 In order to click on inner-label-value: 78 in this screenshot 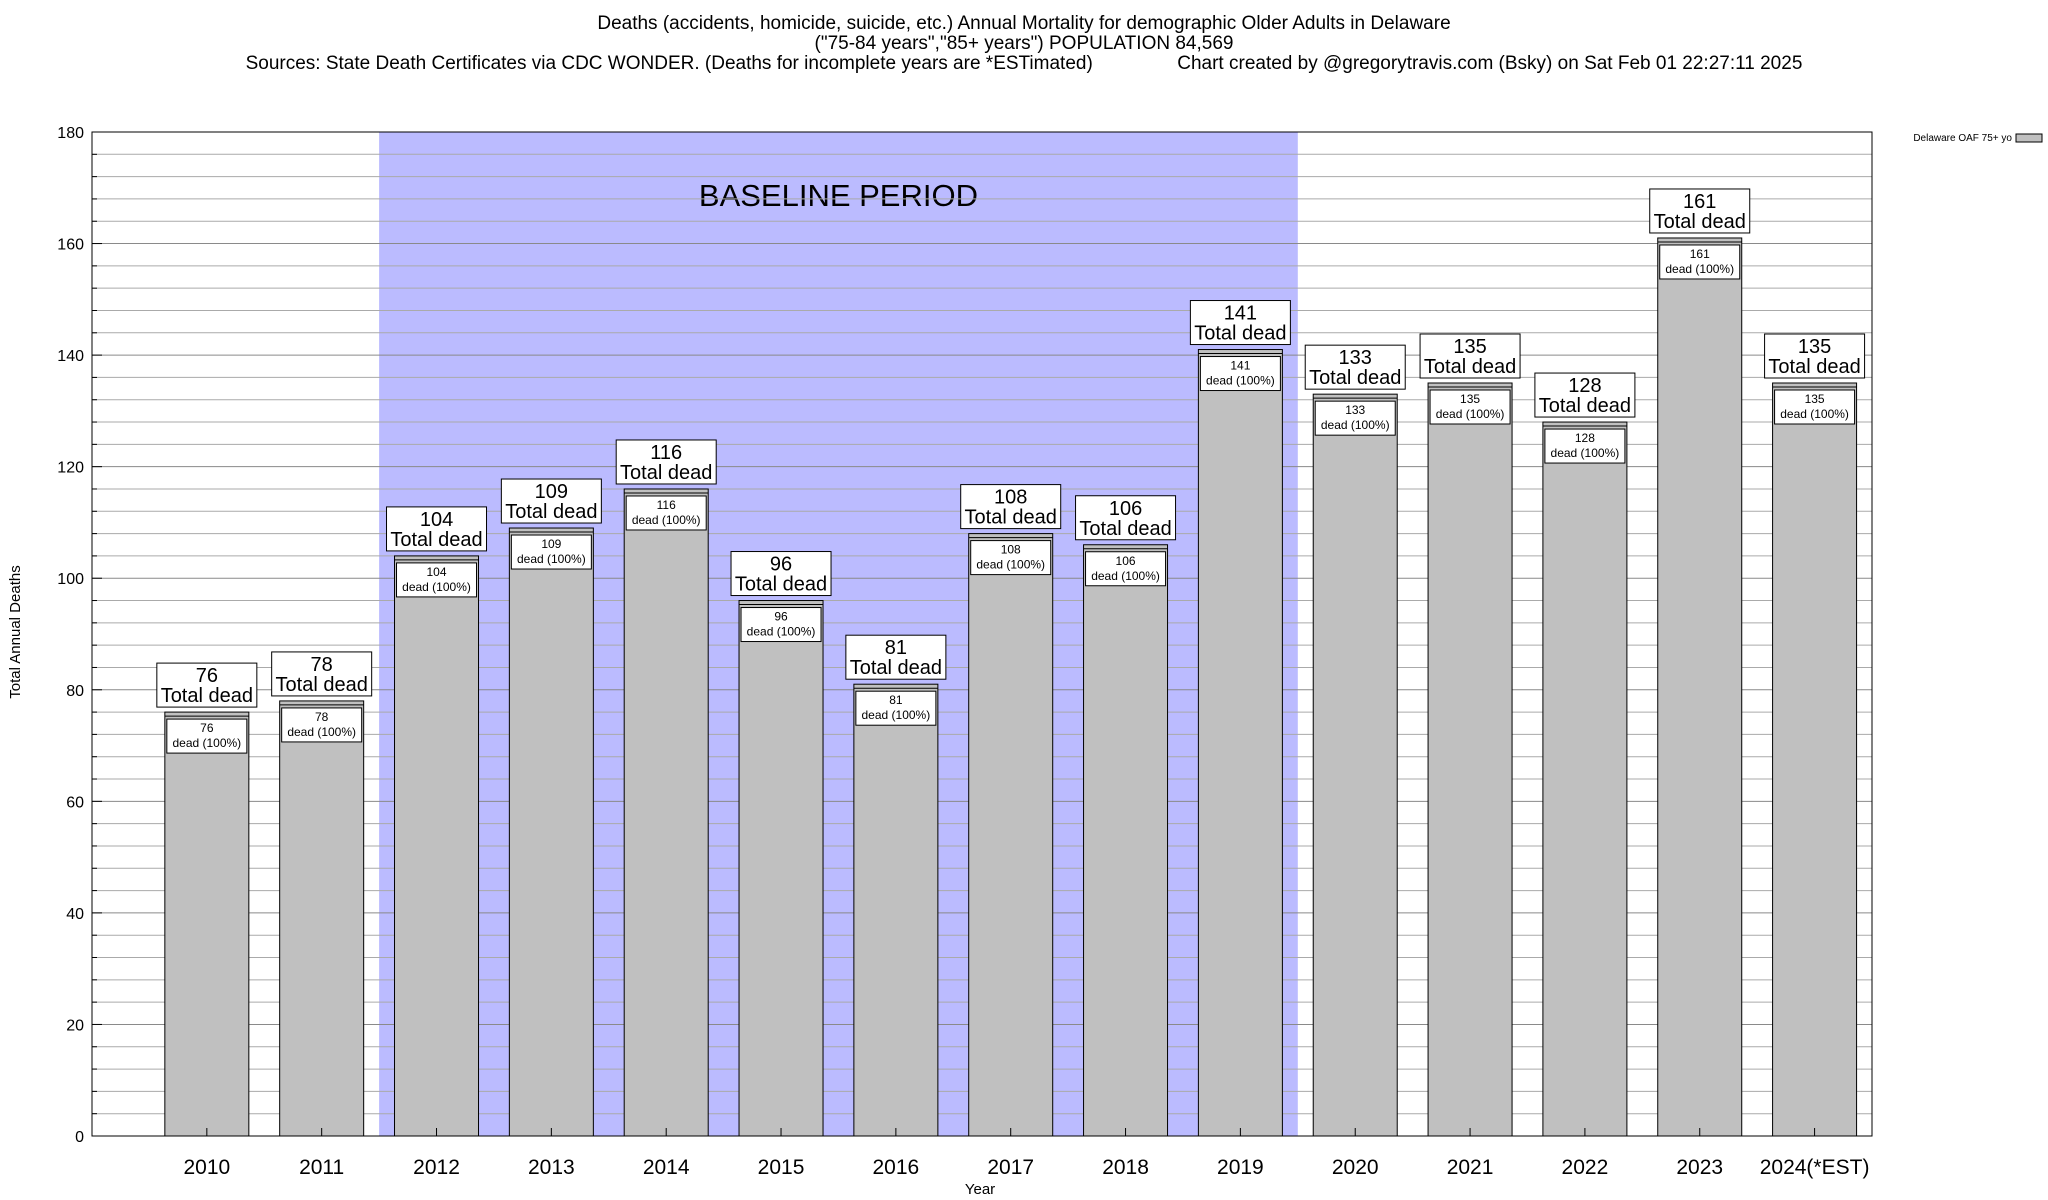, I will do `click(322, 717)`.